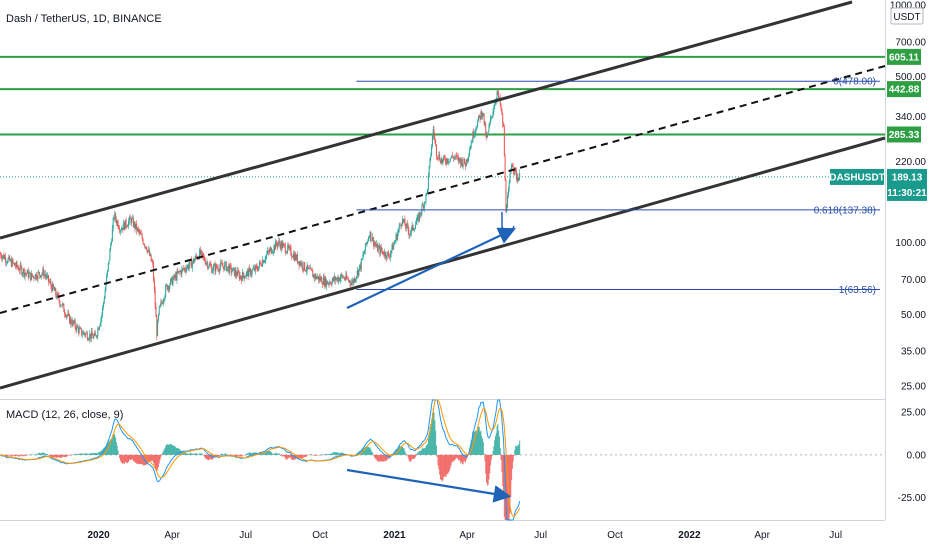  I want to click on currency-button: USDT, so click(907, 16).